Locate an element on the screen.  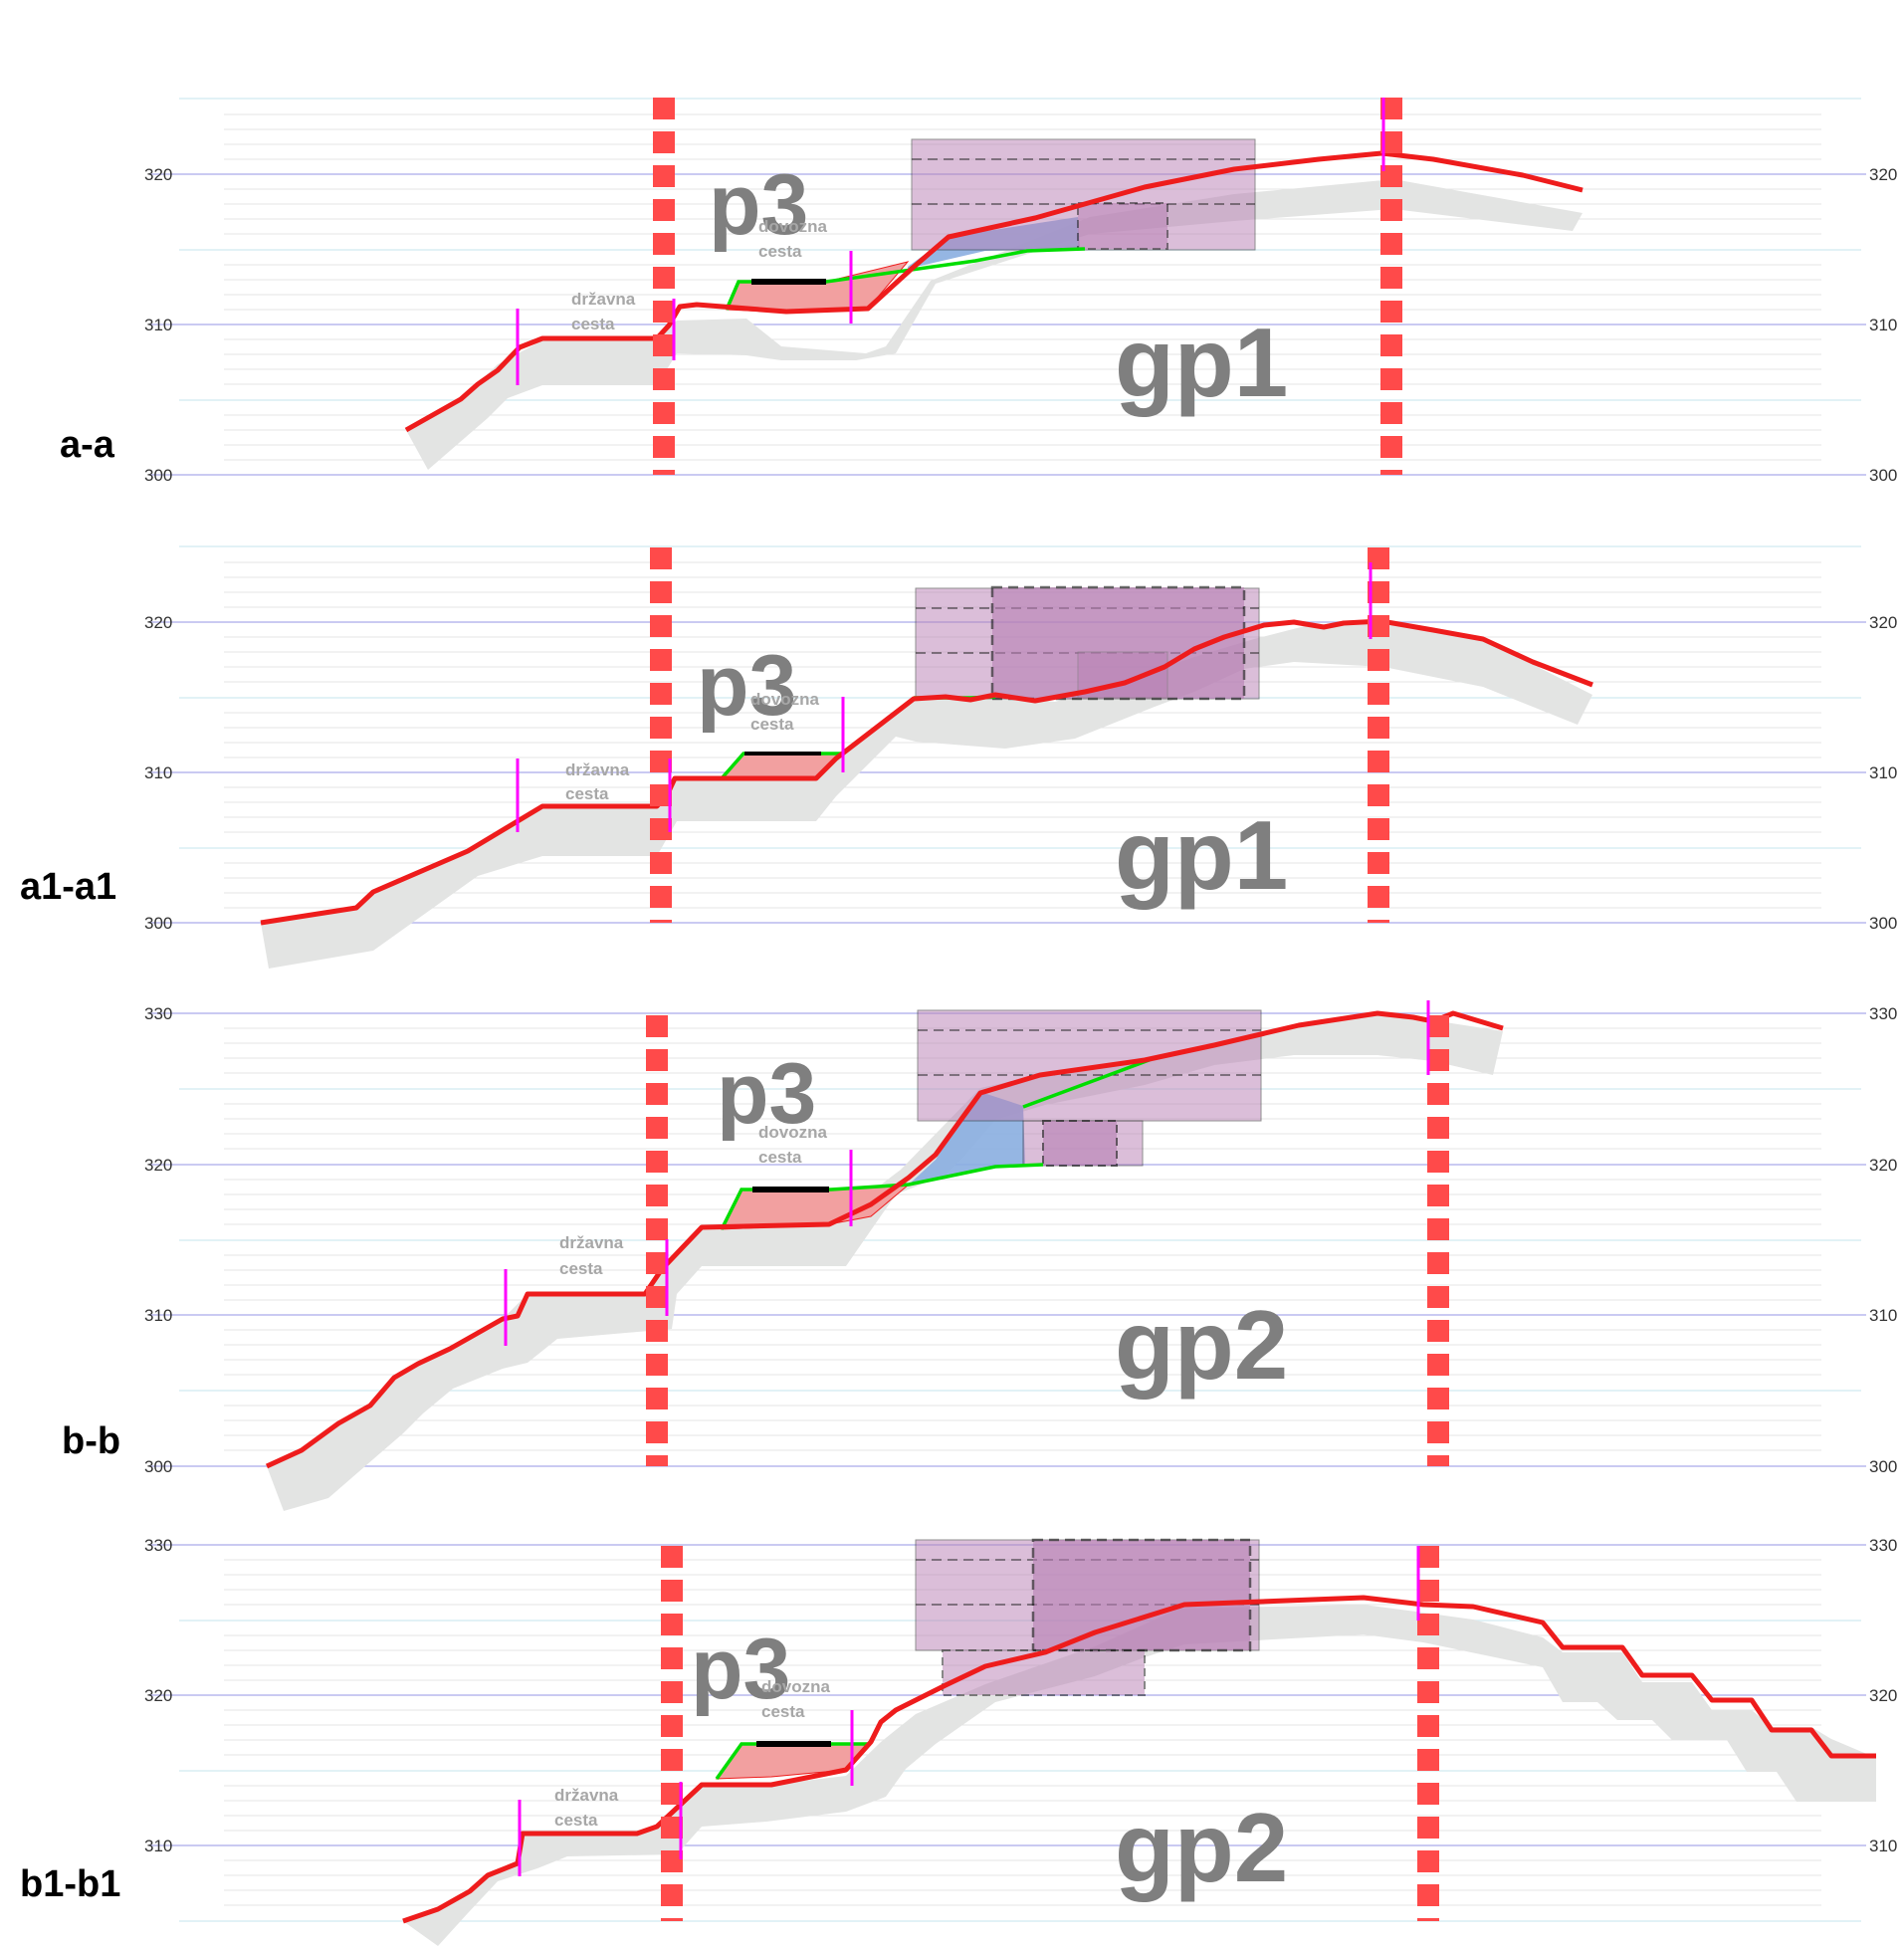
elevation-labels-left: 330 320 310 is located at coordinates (158, 1695).